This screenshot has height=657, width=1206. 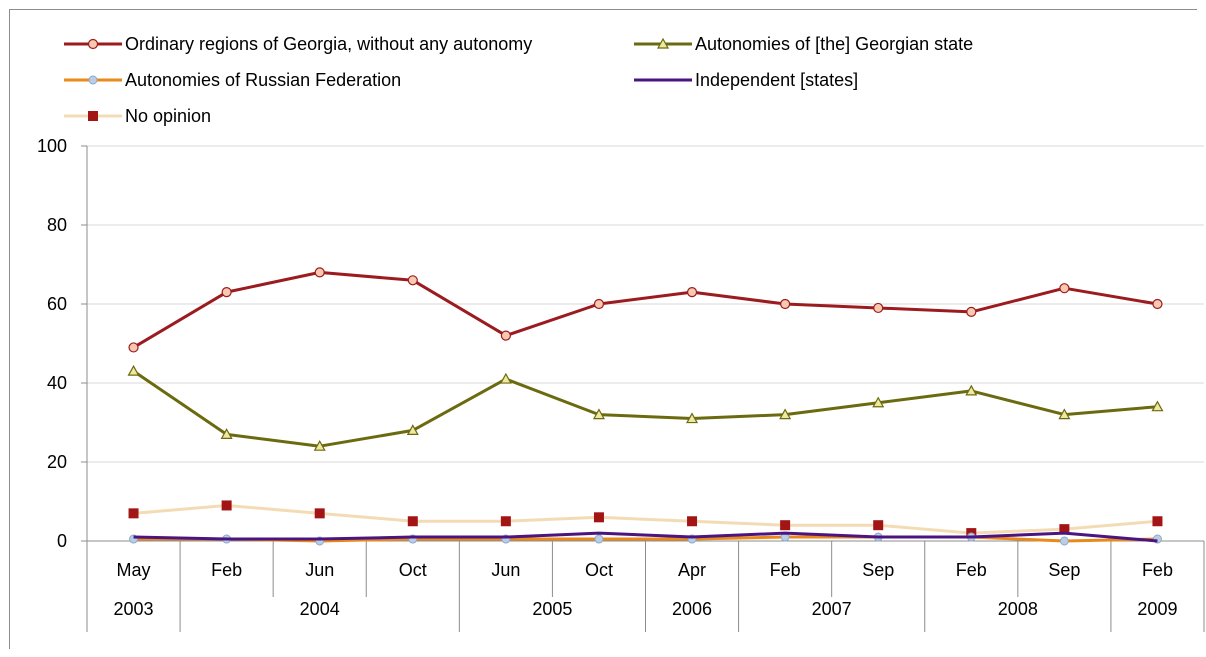 What do you see at coordinates (832, 609) in the screenshot?
I see `x-year-label: 2007` at bounding box center [832, 609].